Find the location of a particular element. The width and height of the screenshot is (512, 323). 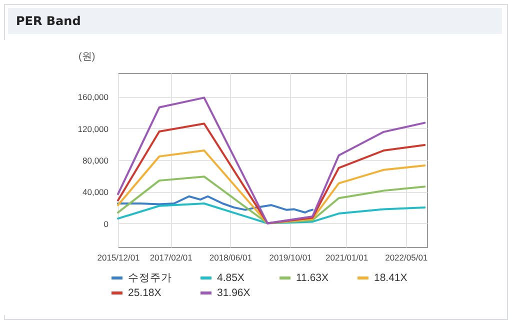

legend-label: 수정주가 is located at coordinates (150, 278).